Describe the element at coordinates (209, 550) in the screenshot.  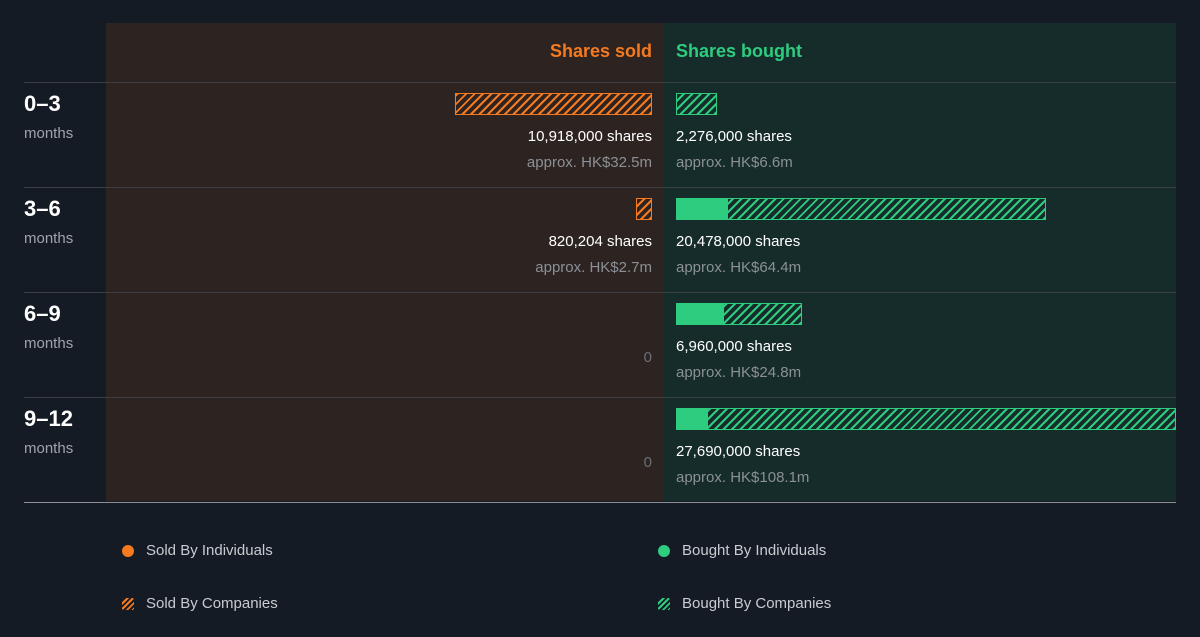
I see `legend-label: Sold By Individuals` at that location.